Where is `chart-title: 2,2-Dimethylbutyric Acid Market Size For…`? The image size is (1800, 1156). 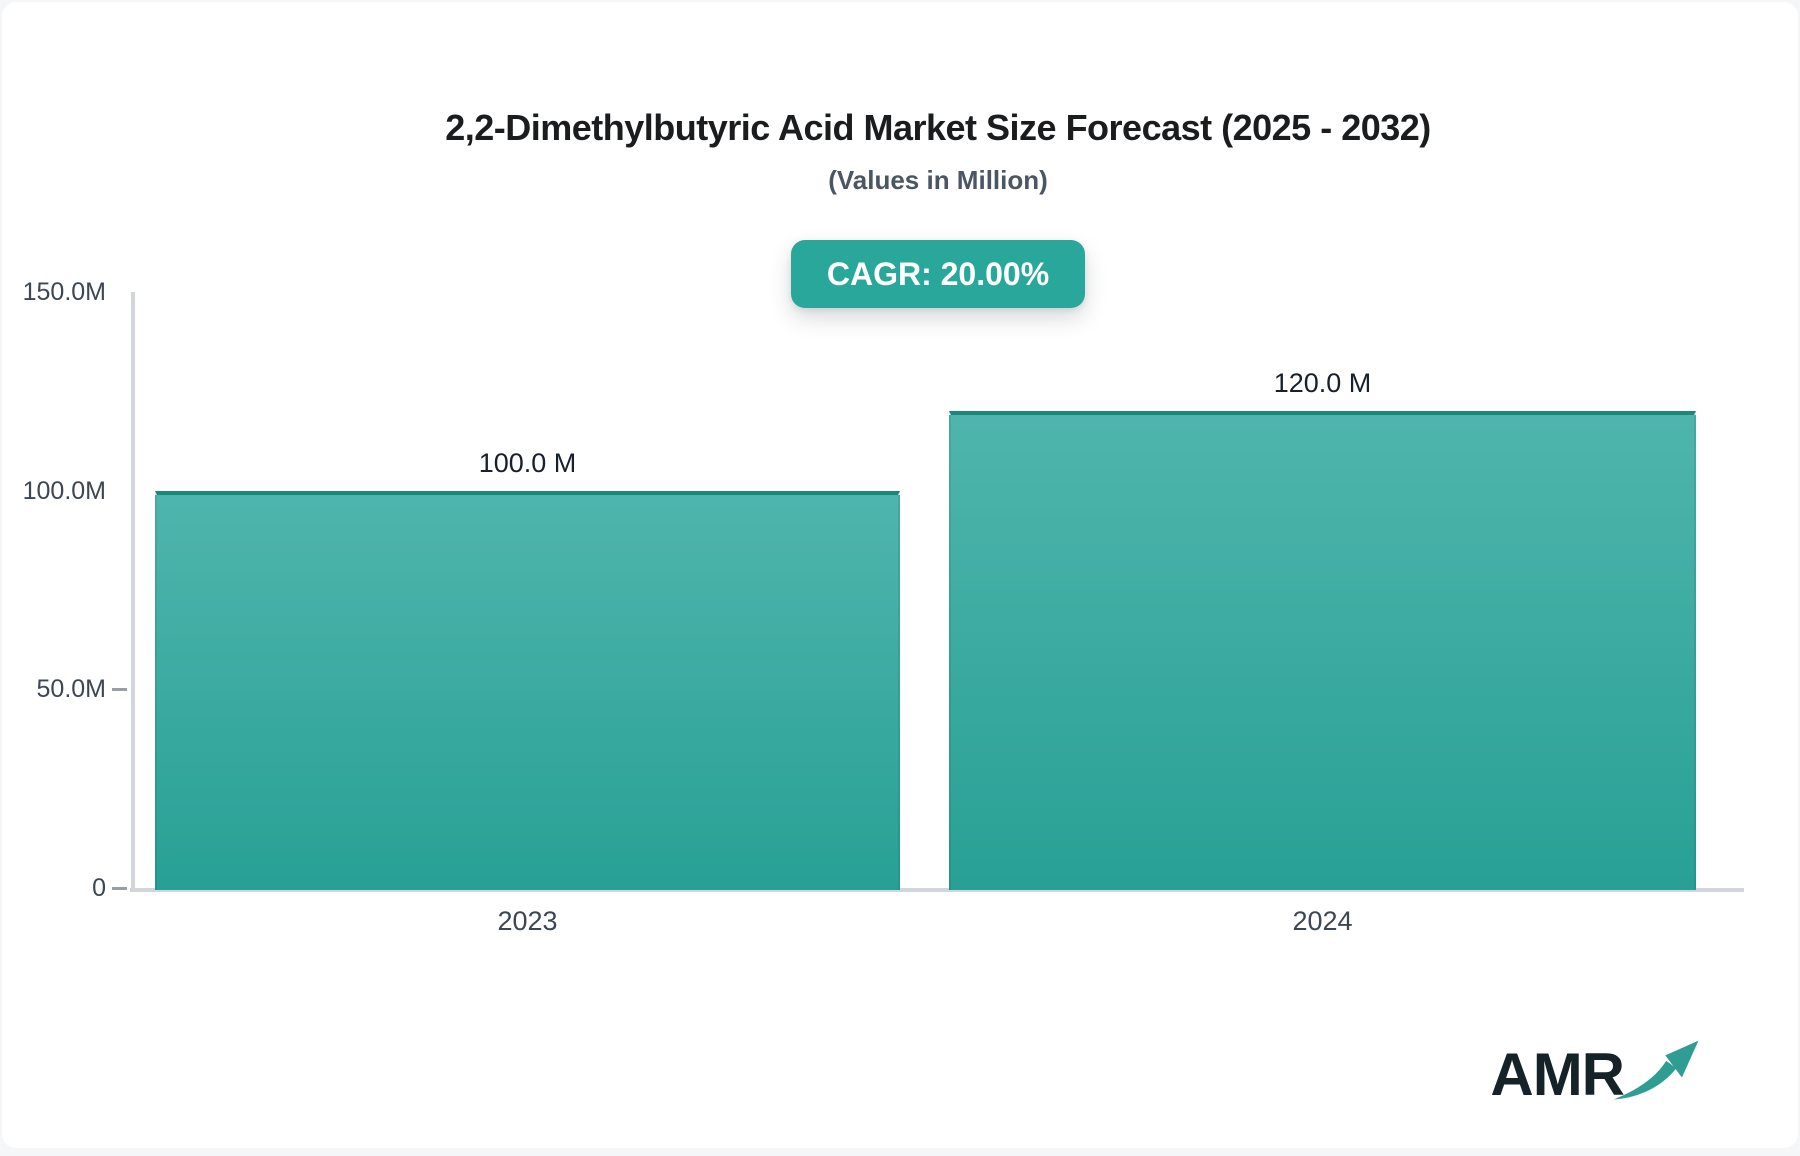
chart-title: 2,2-Dimethylbutyric Acid Market Size For… is located at coordinates (938, 127).